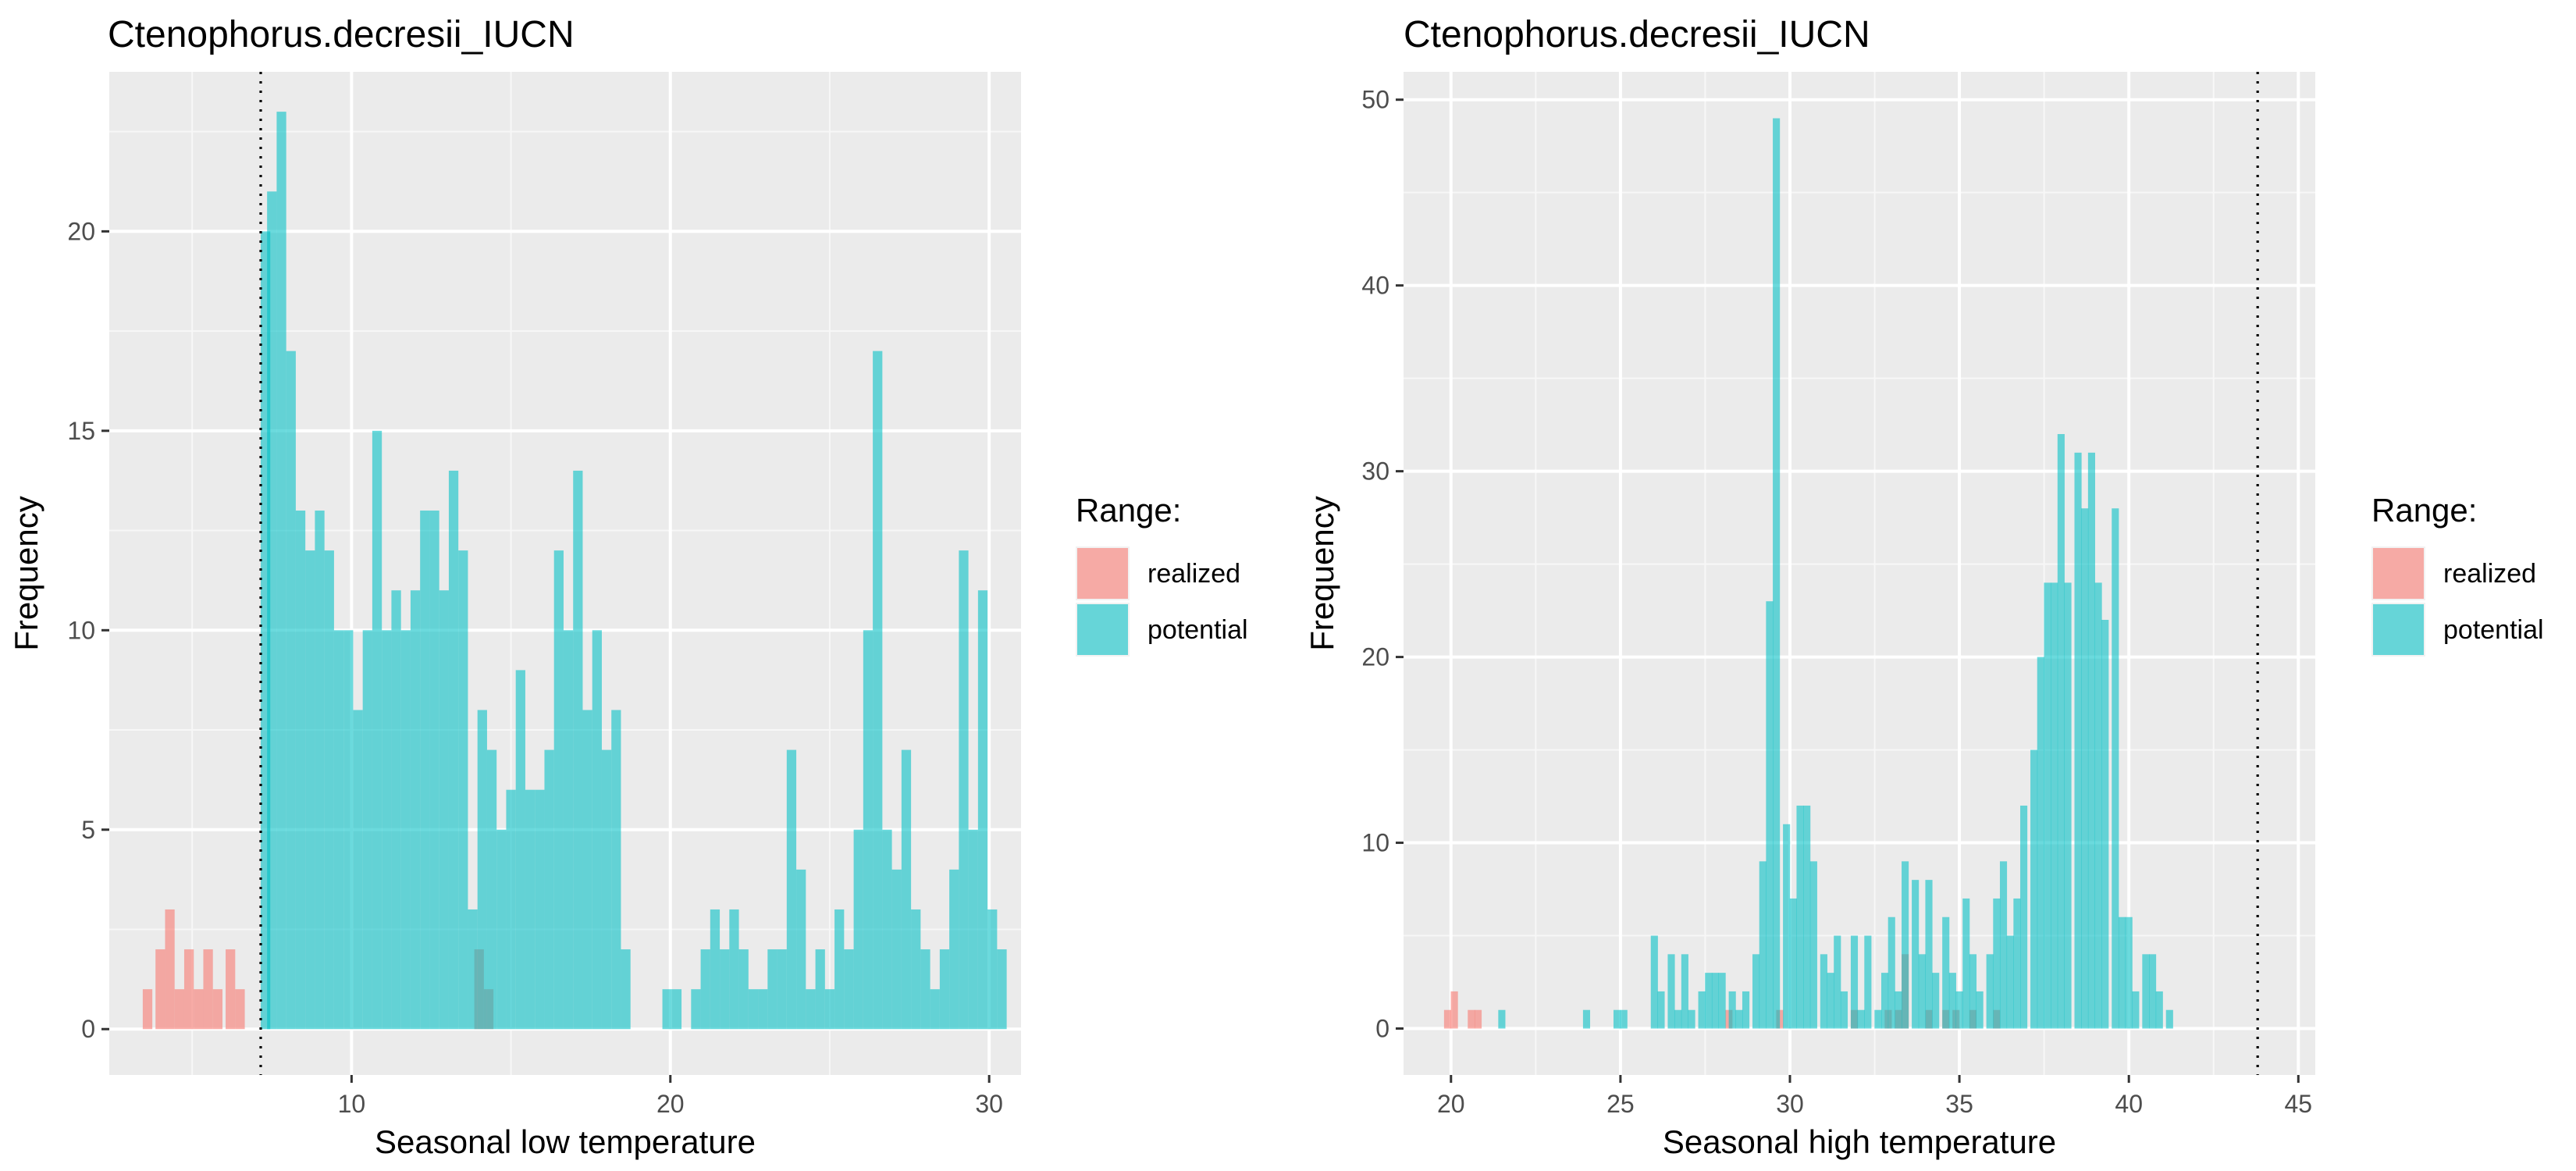  Describe the element at coordinates (1128, 510) in the screenshot. I see `legend-title: Range:` at that location.